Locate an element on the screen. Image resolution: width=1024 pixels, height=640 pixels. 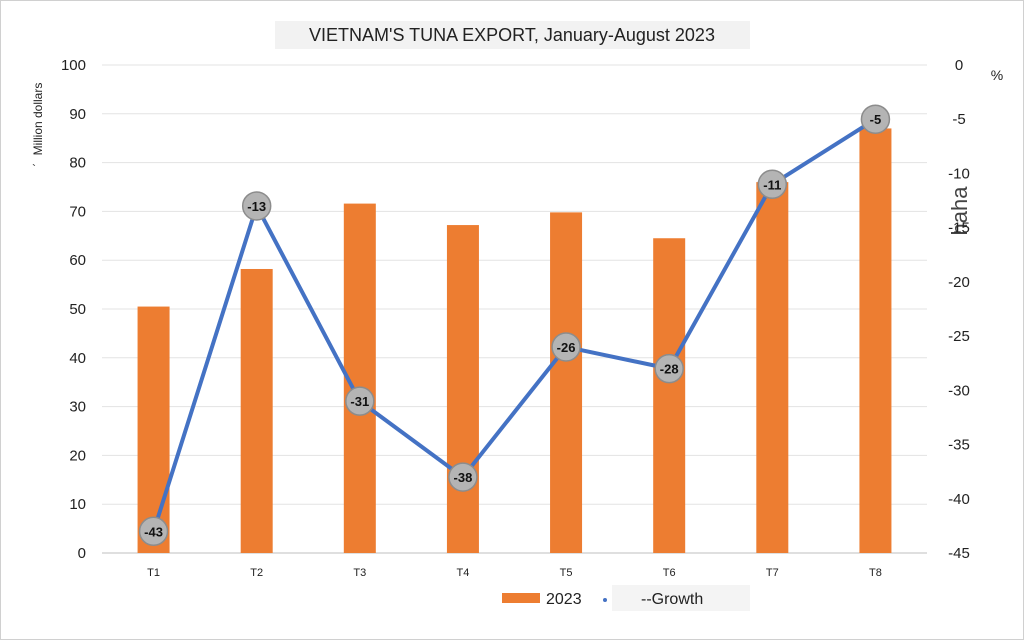
legend-label-growth: --Growth is located at coordinates (672, 599).